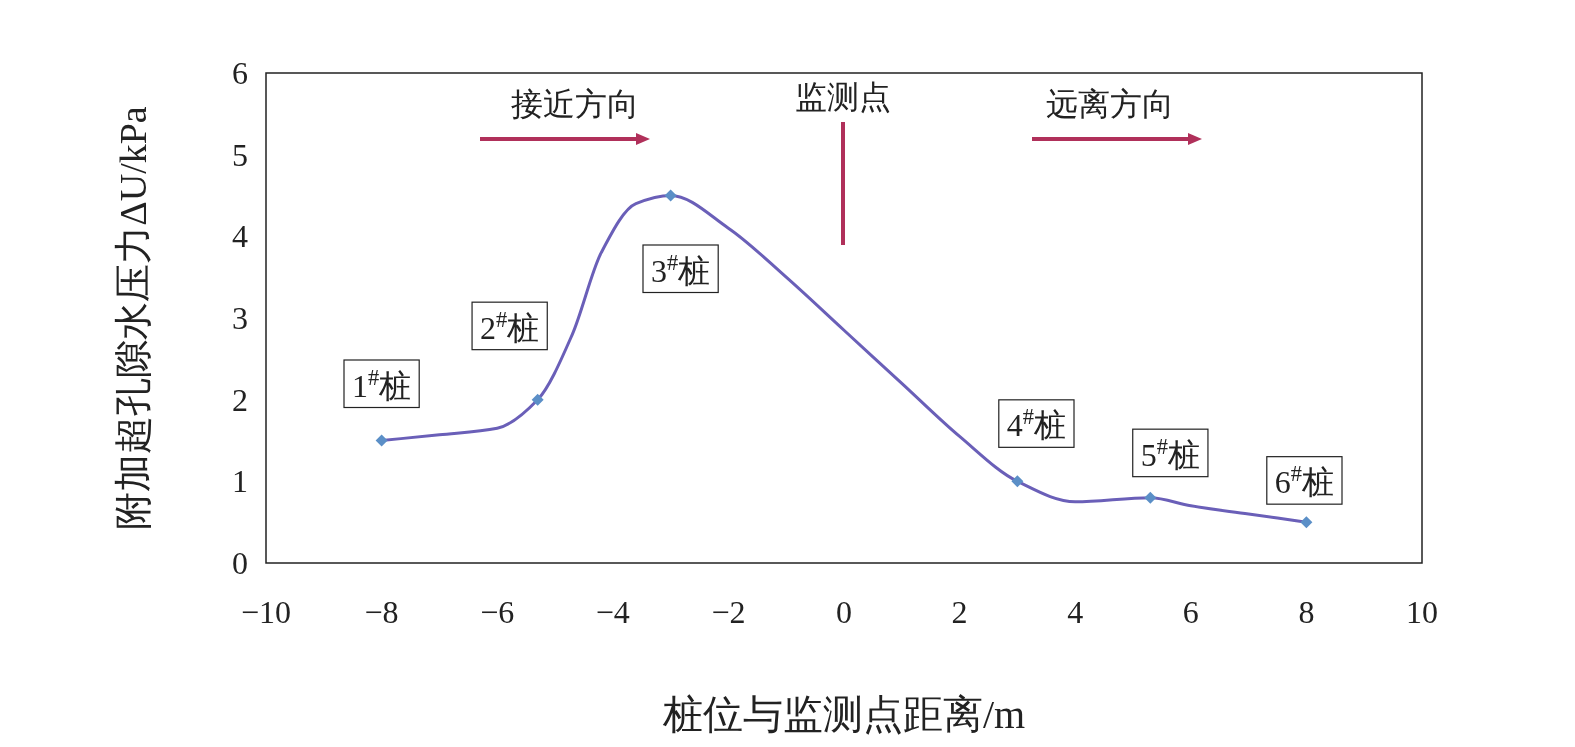  I want to click on annotation: 远离方向, so click(1110, 104).